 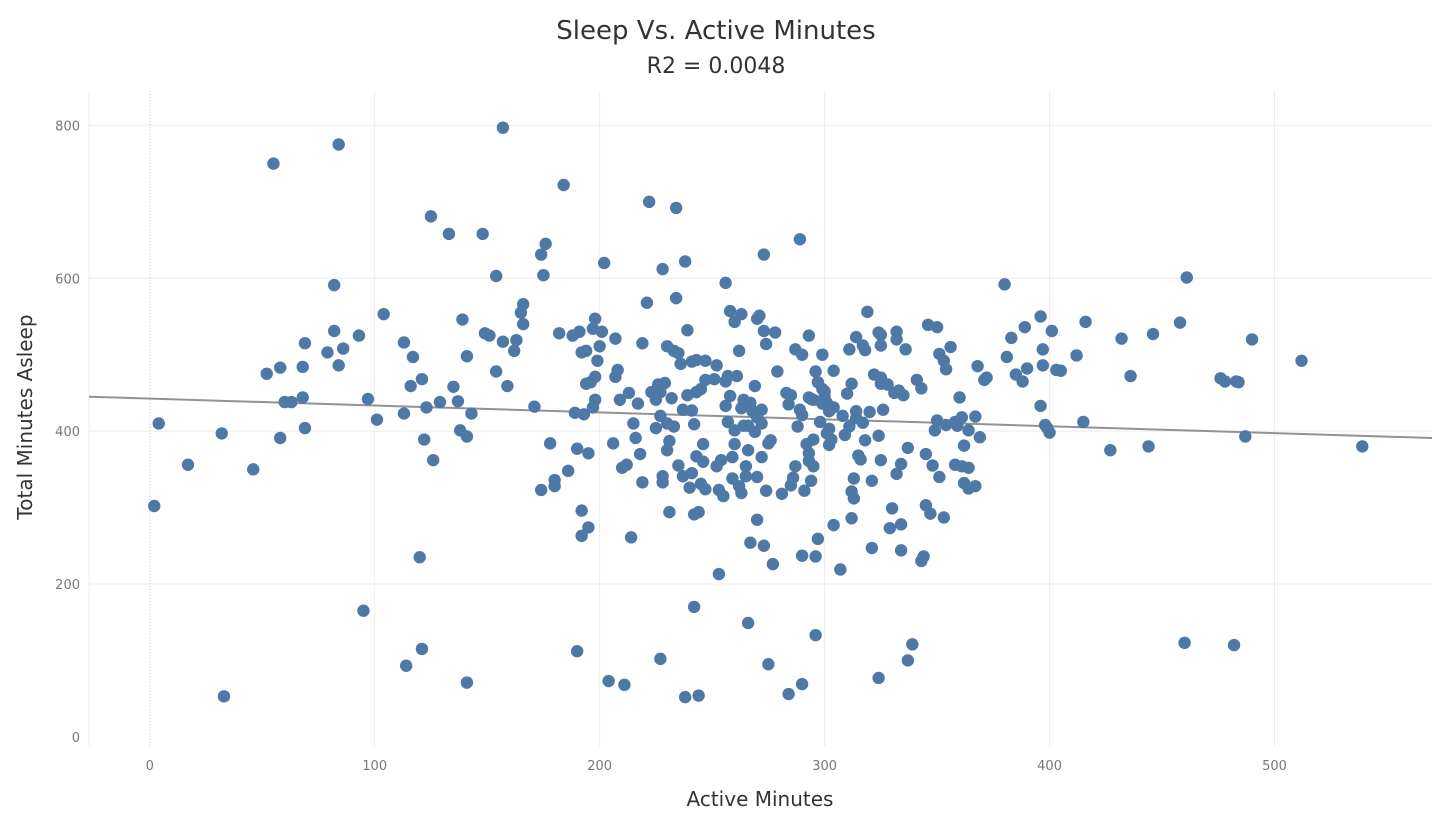 I want to click on y-tick-label: 200, so click(x=67, y=585).